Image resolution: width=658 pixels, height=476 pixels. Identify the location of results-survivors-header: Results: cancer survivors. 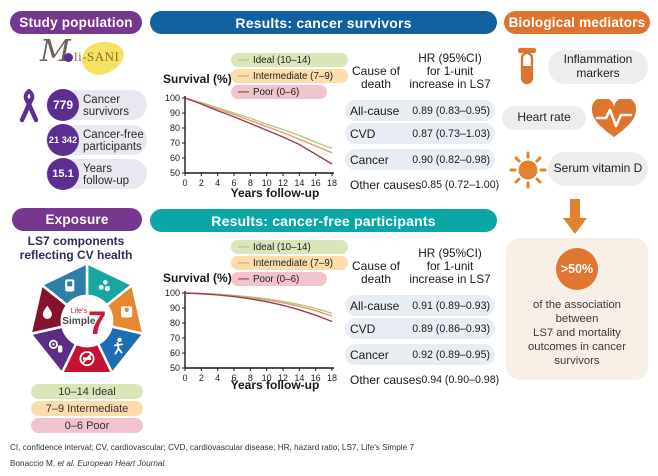
(323, 22).